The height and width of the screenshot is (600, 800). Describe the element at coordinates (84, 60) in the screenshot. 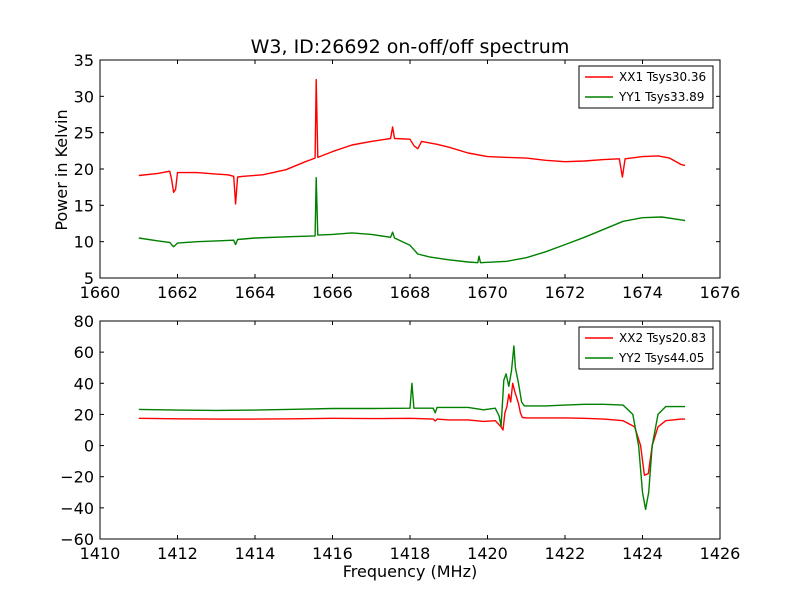

I see `top-y-tick-label: 35` at that location.